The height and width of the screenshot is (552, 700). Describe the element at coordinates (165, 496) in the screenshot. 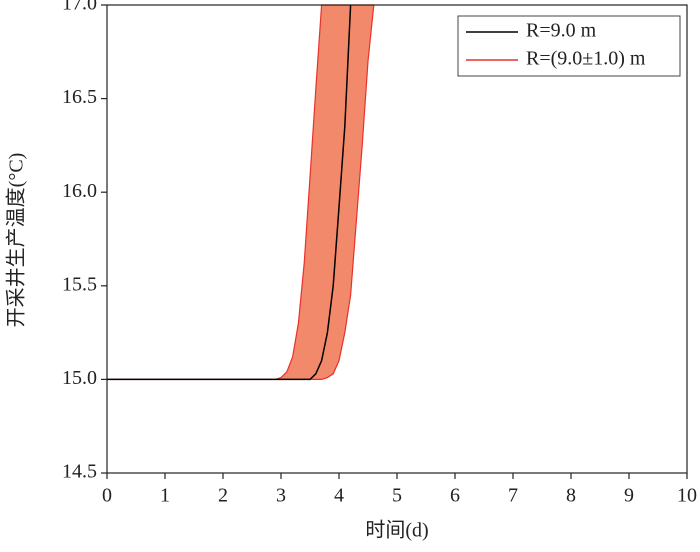

I see `x-tick-label: 1` at that location.